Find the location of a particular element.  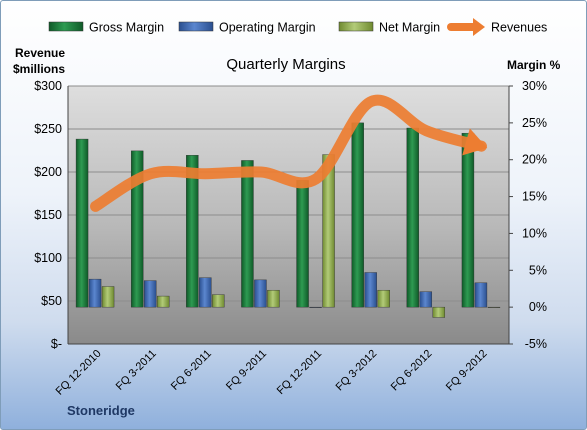

x-tick-label: FQ 6-2011 is located at coordinates (191, 370).